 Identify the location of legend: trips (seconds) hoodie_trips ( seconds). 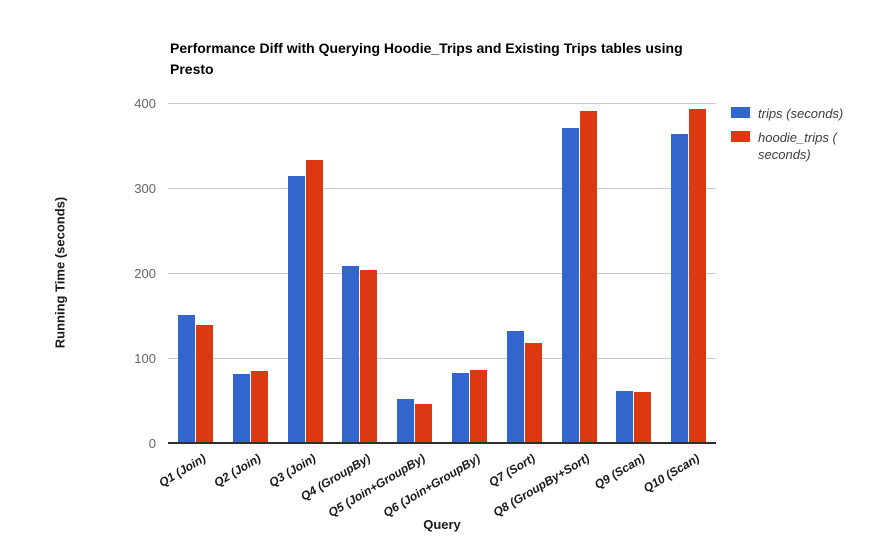
(787, 137).